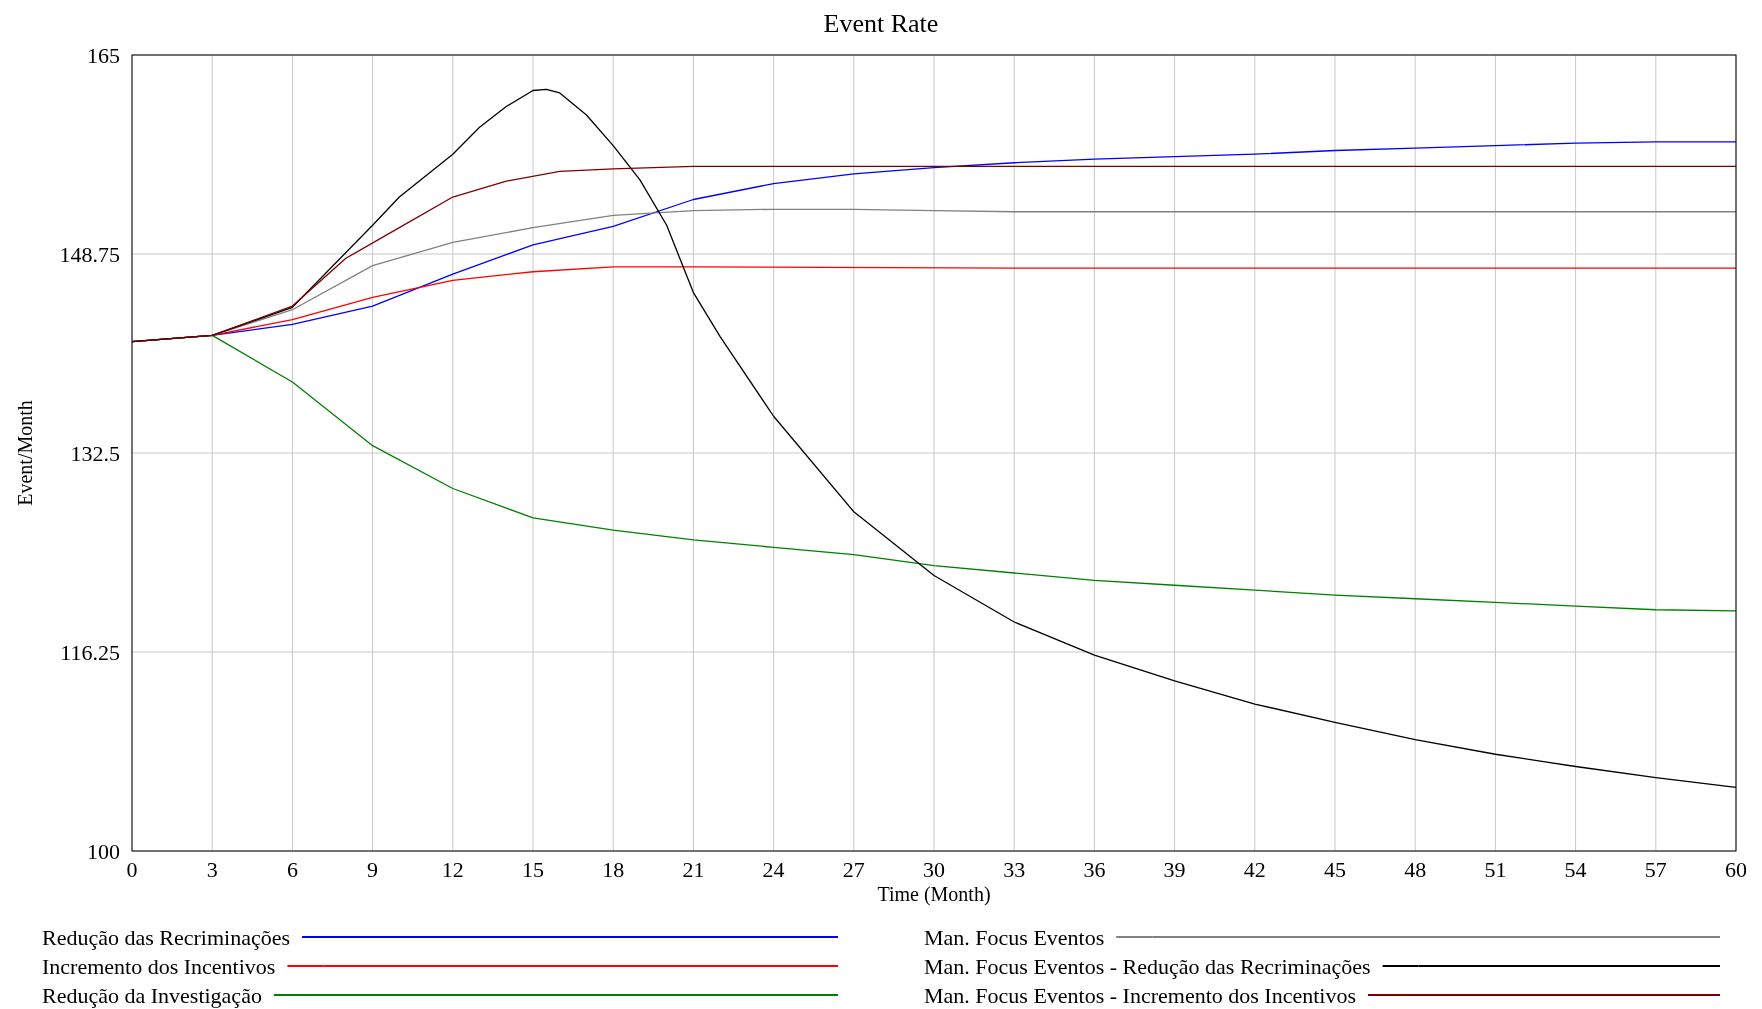 Image resolution: width=1762 pixels, height=1009 pixels. Describe the element at coordinates (89, 254) in the screenshot. I see `y-tick-label: 148.75` at that location.